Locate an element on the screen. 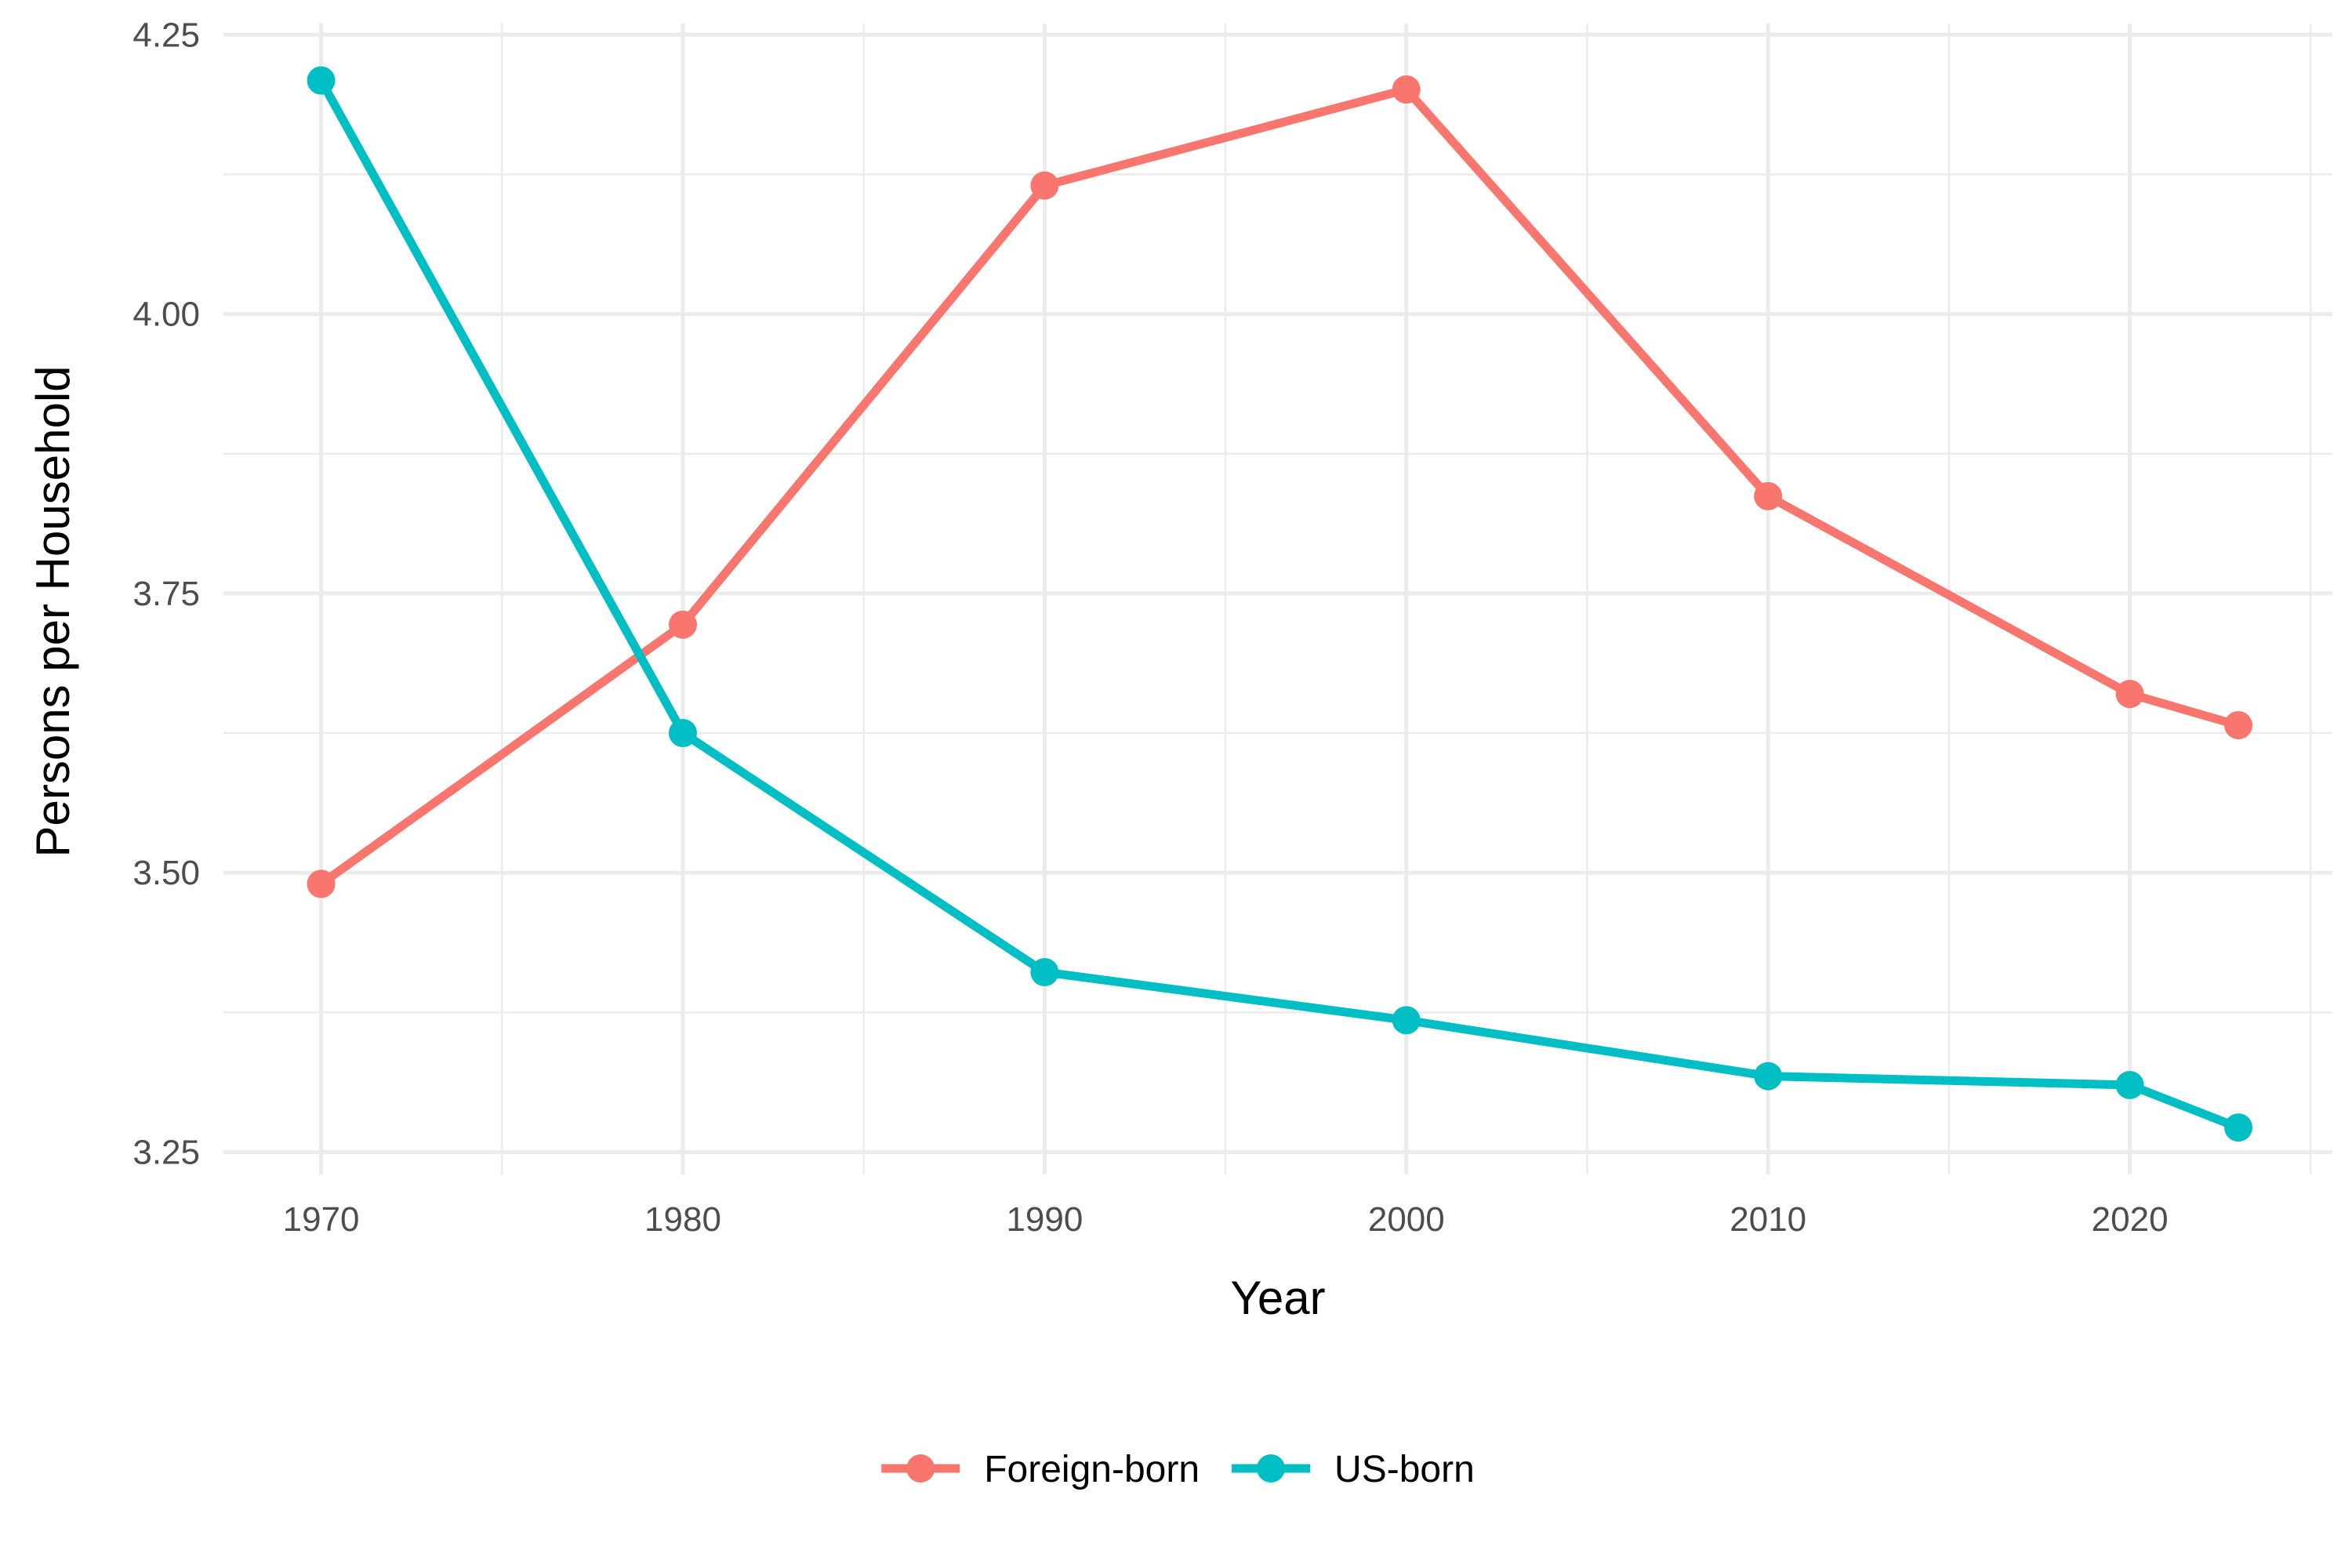 This screenshot has height=1568, width=2352. legend: Foreign-born US-born is located at coordinates (1178, 1469).